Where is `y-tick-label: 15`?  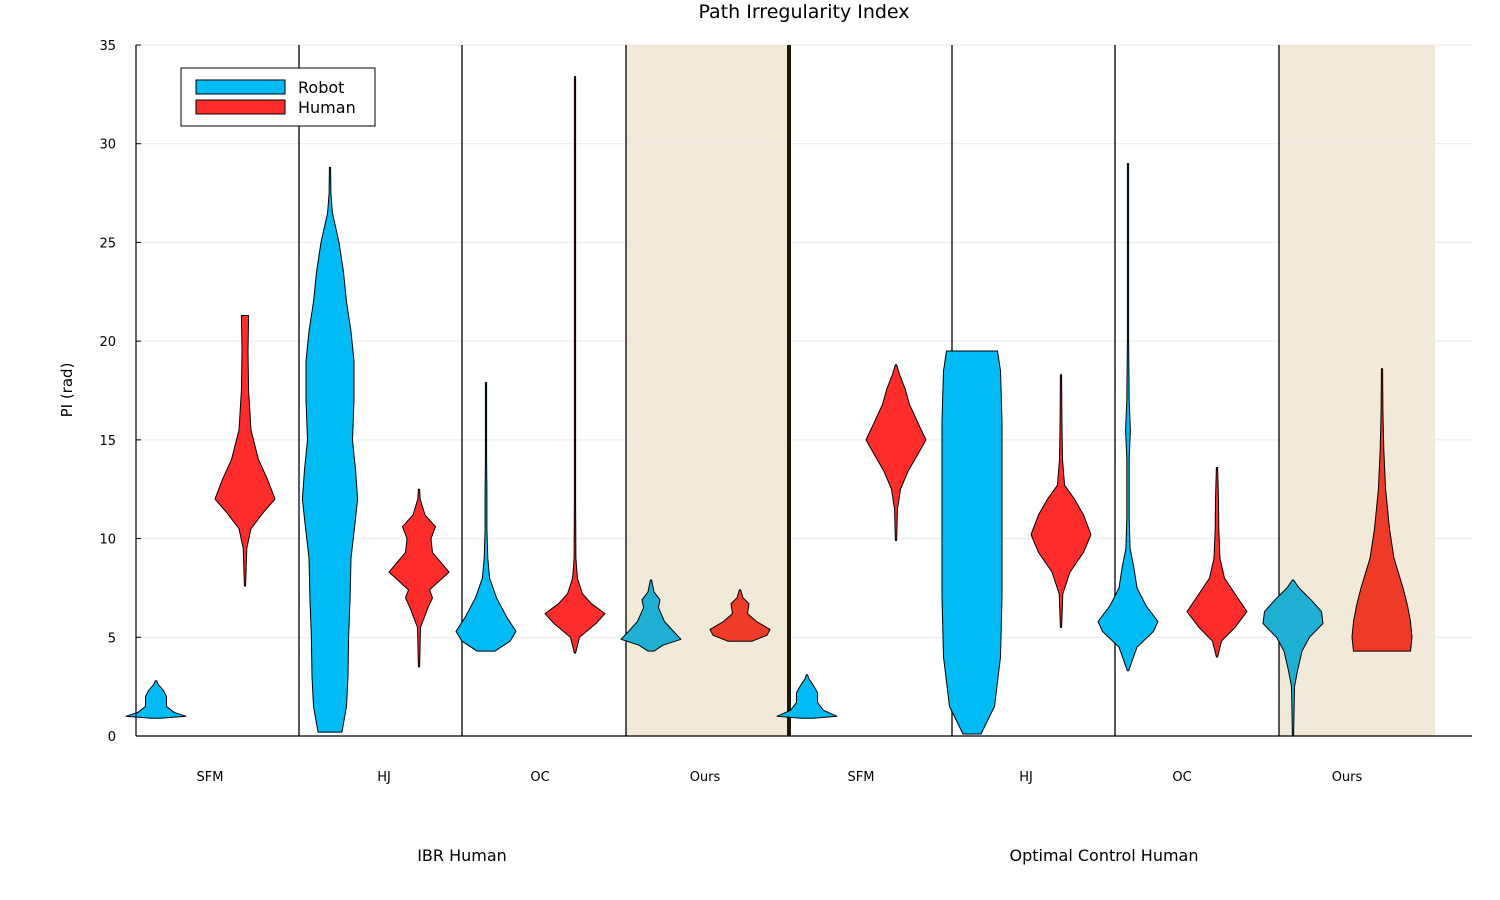 y-tick-label: 15 is located at coordinates (107, 441).